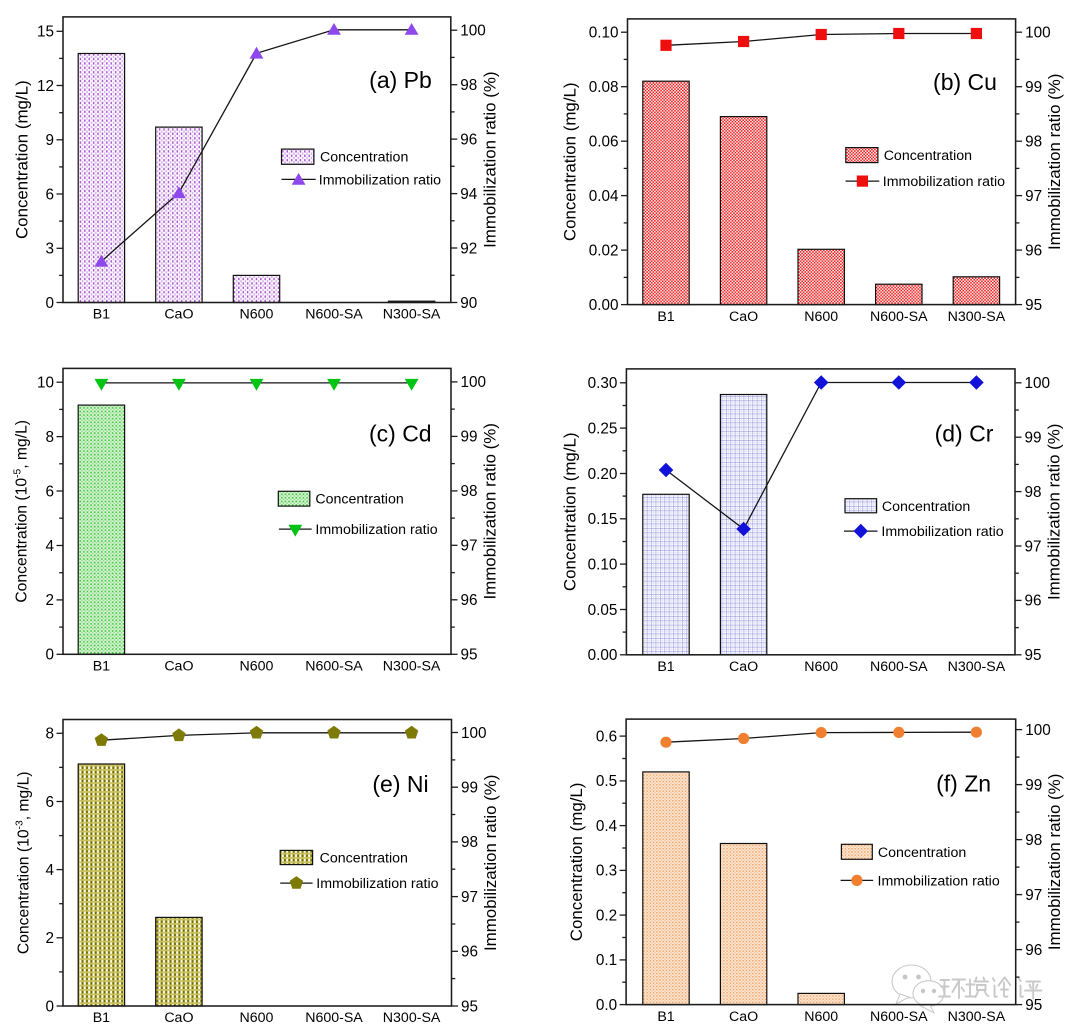  Describe the element at coordinates (606, 736) in the screenshot. I see `svg-text: 0.6` at that location.